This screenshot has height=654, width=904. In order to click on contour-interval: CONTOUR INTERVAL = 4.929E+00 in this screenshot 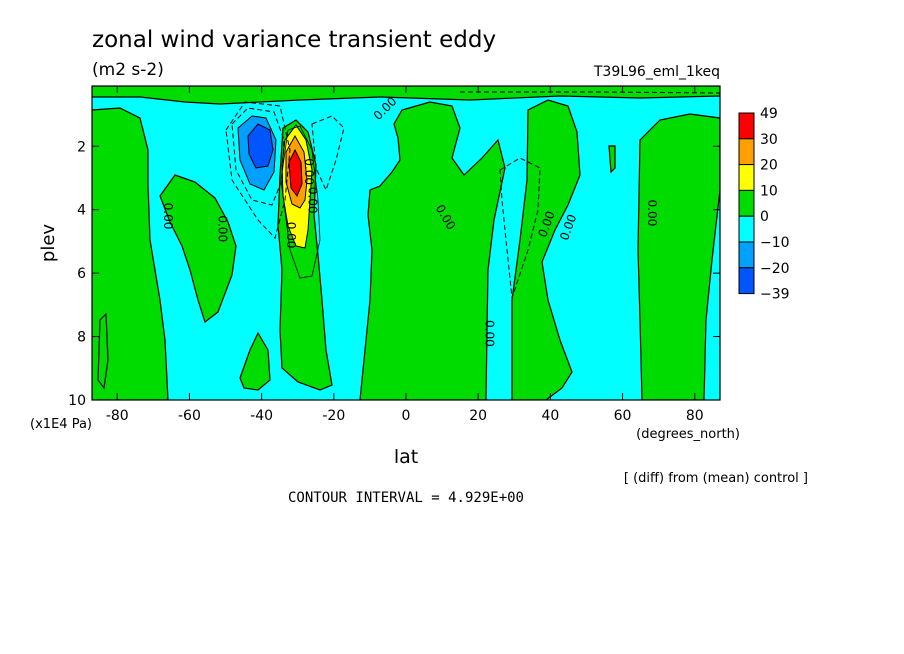, I will do `click(406, 498)`.